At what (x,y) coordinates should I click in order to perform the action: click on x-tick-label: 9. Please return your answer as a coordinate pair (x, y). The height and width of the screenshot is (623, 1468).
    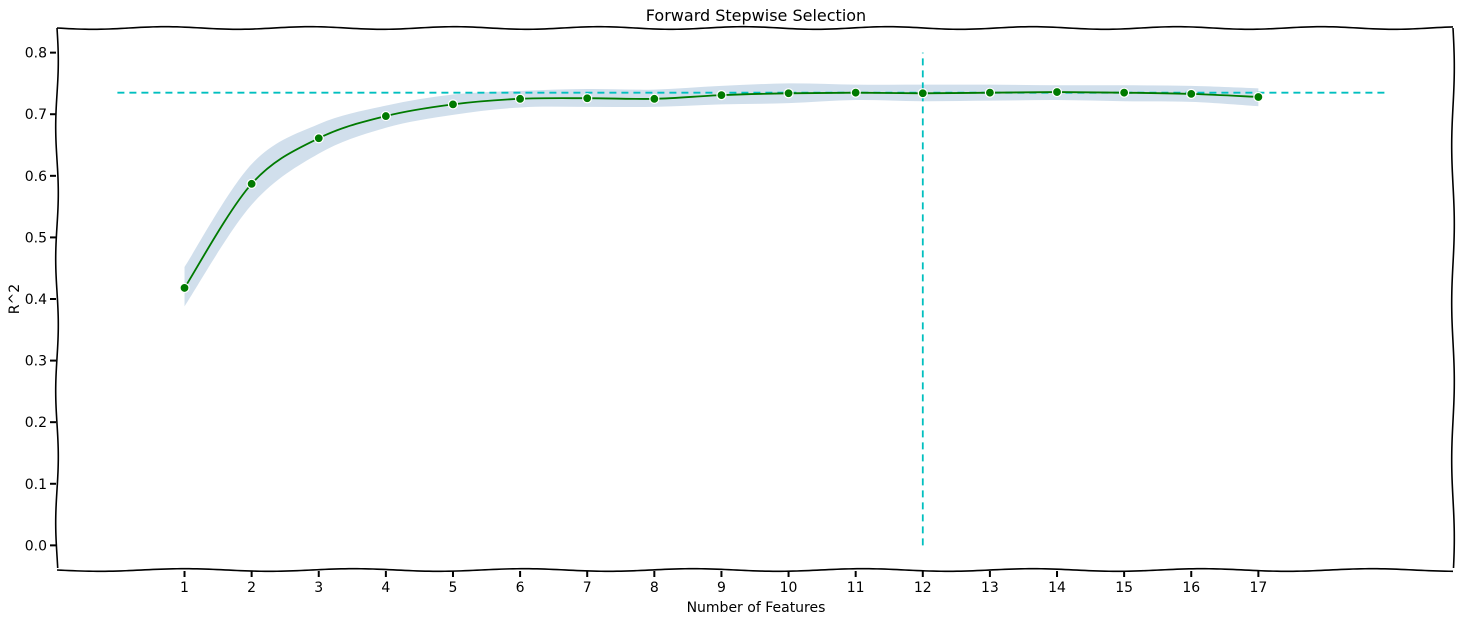
    Looking at the image, I should click on (721, 588).